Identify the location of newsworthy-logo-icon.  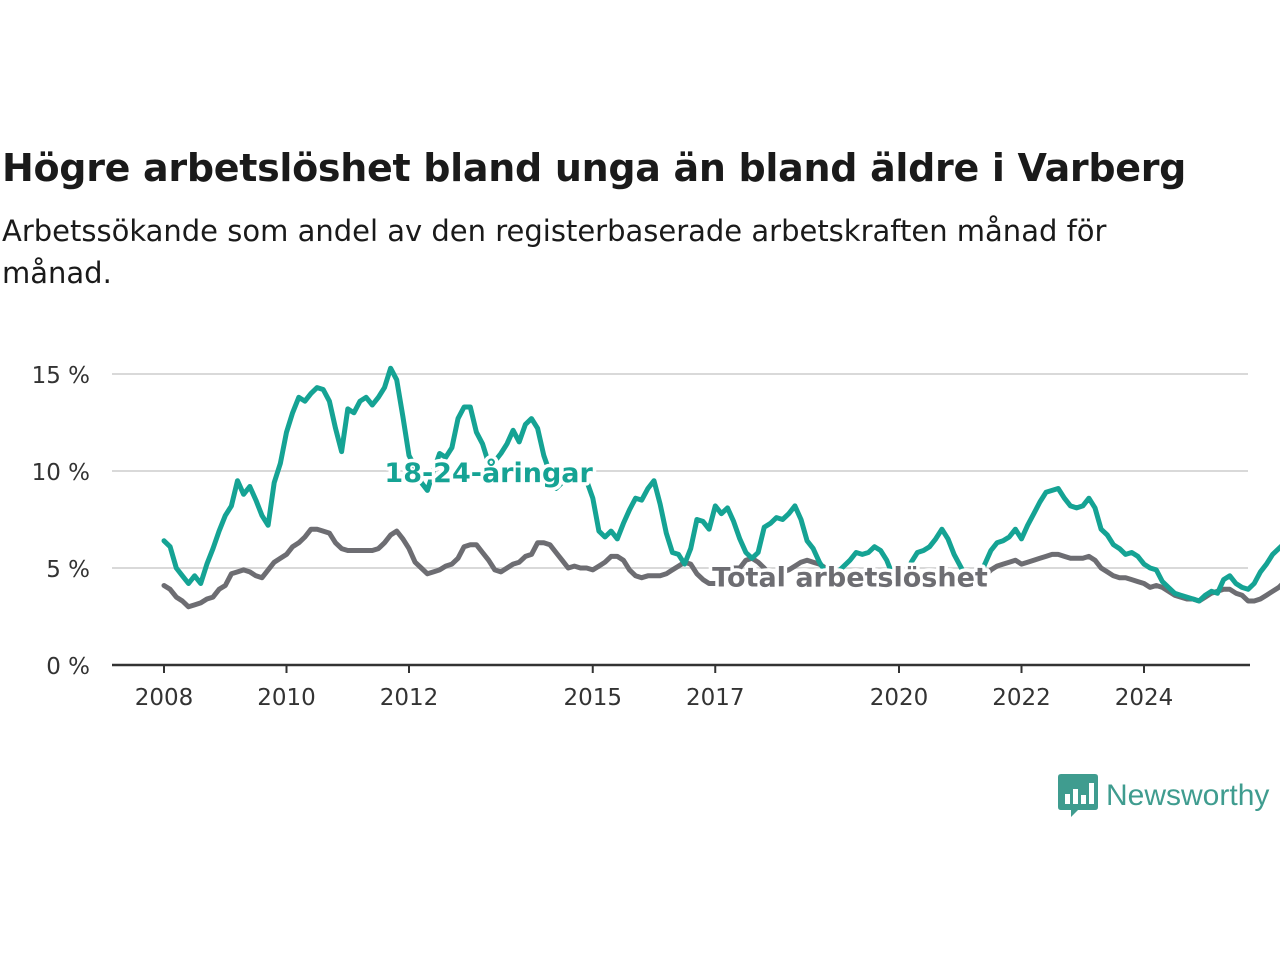
(1078, 795).